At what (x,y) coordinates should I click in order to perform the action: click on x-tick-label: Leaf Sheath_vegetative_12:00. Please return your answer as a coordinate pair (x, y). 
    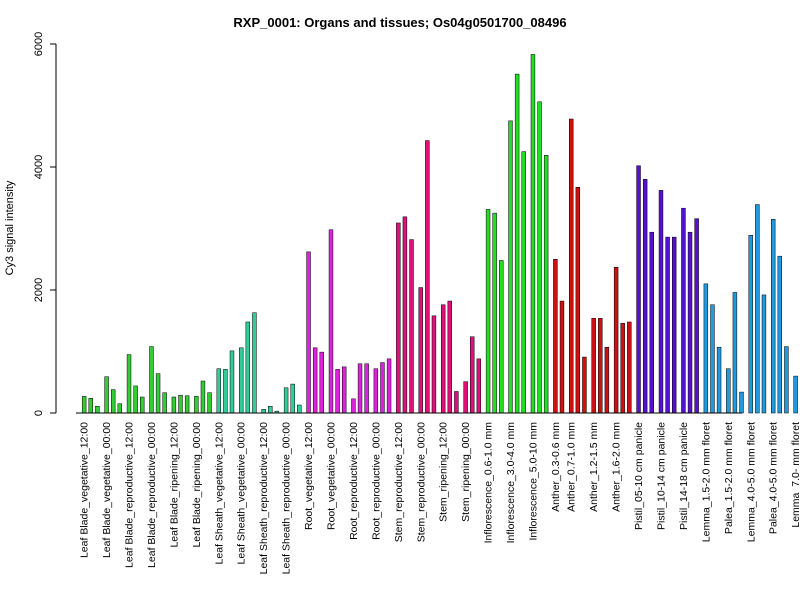
    Looking at the image, I should click on (219, 493).